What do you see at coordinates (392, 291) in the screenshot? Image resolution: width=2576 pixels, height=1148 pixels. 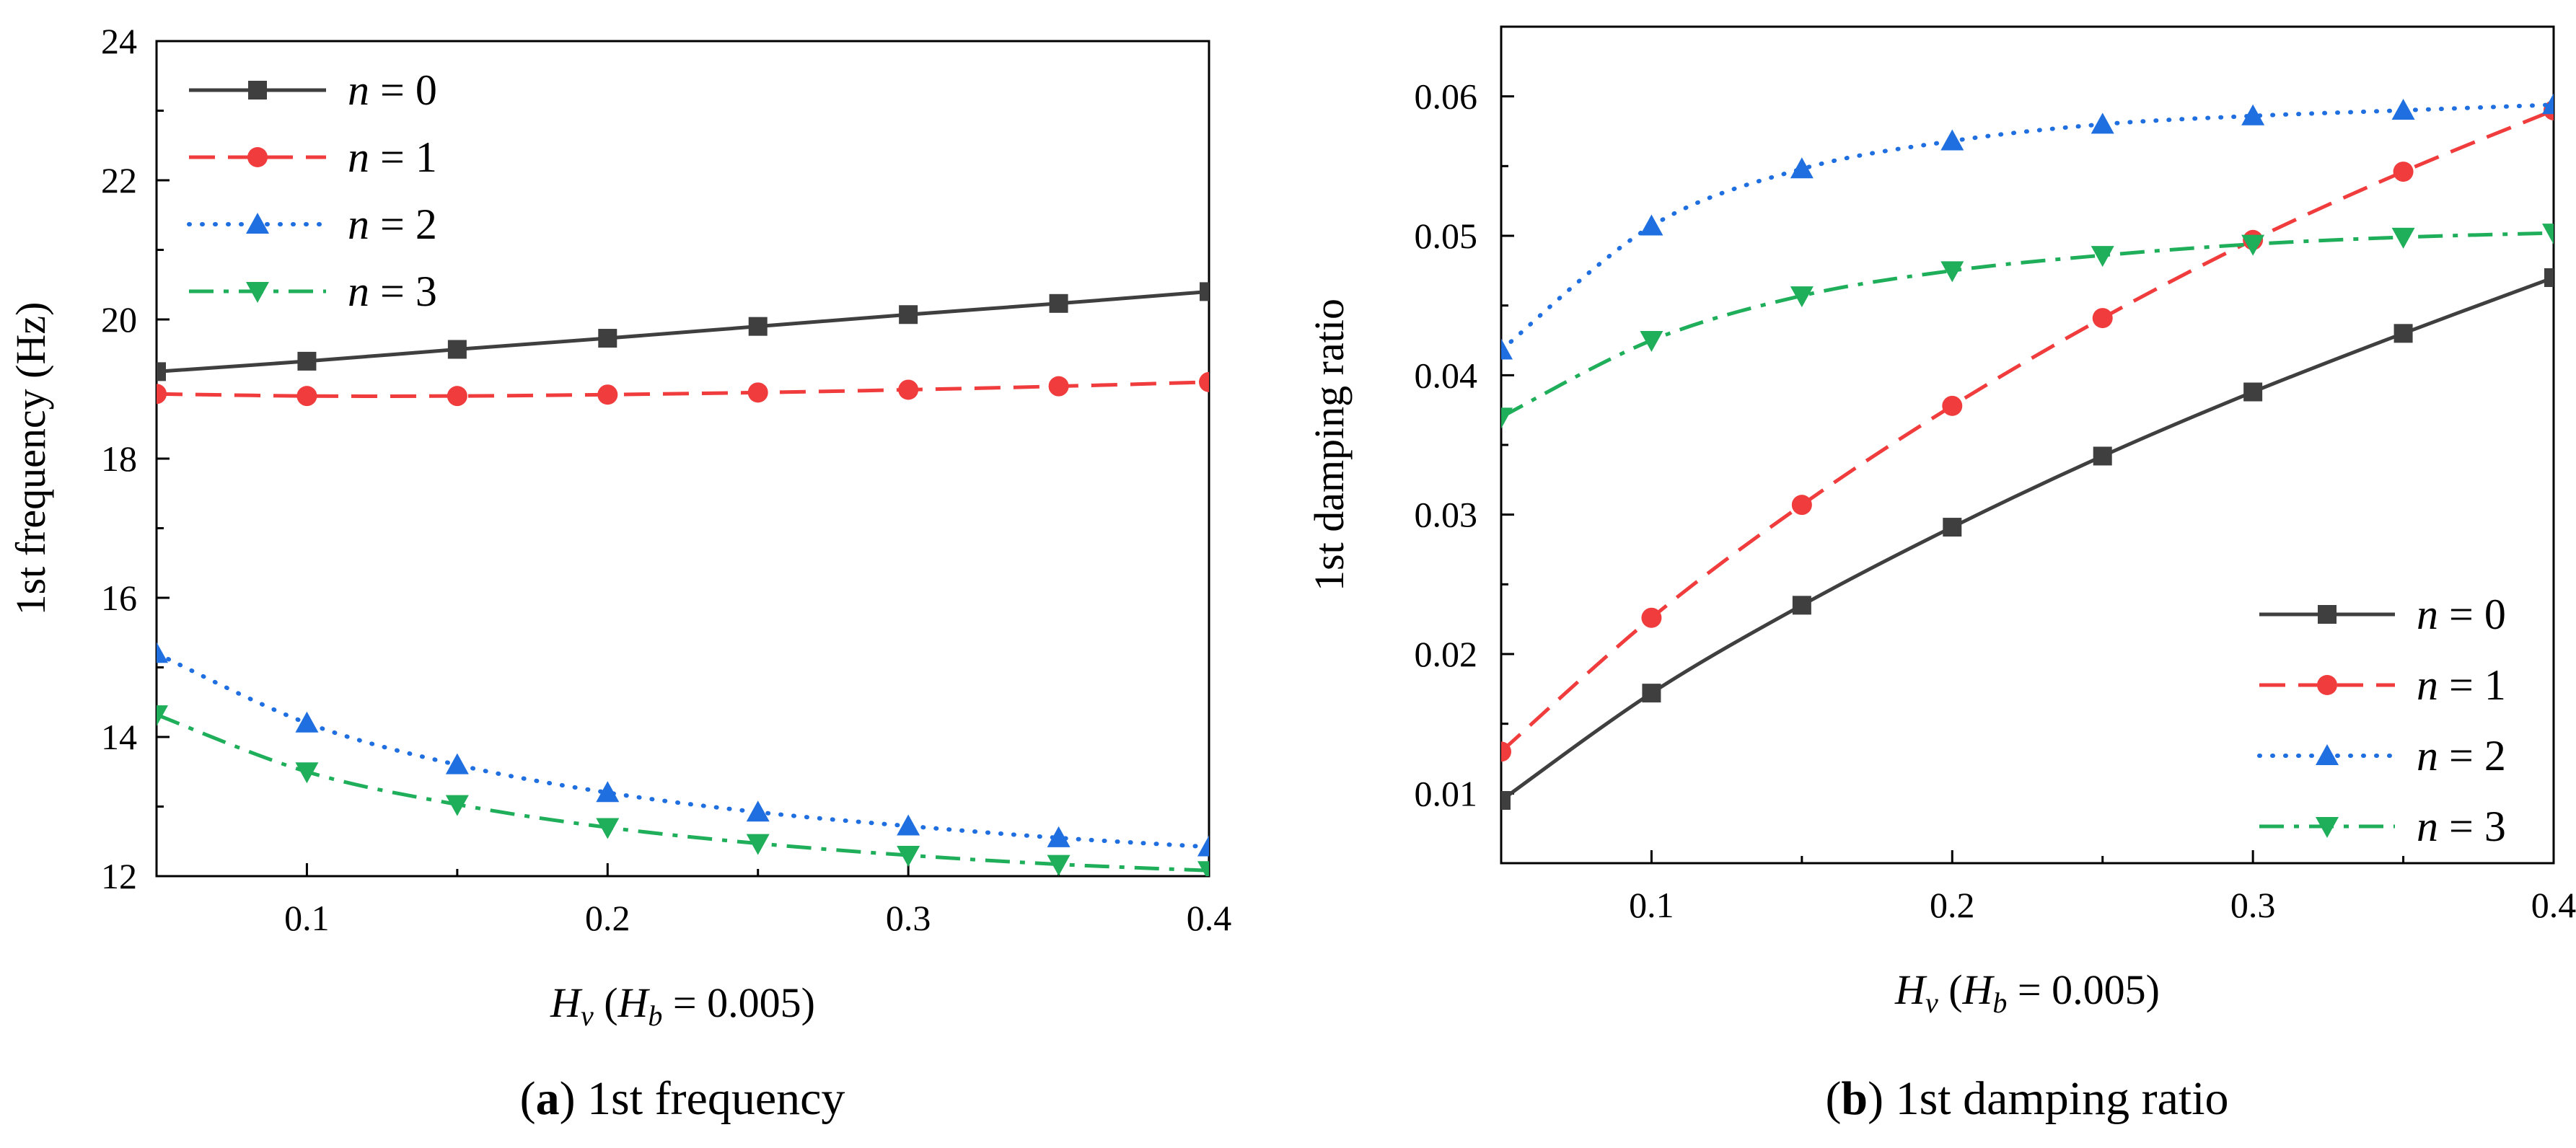 I see `legend-label: n = 3` at bounding box center [392, 291].